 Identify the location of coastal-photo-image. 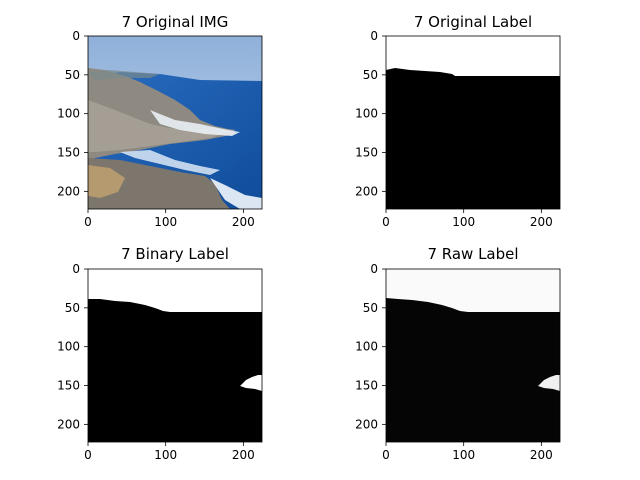
(175, 122).